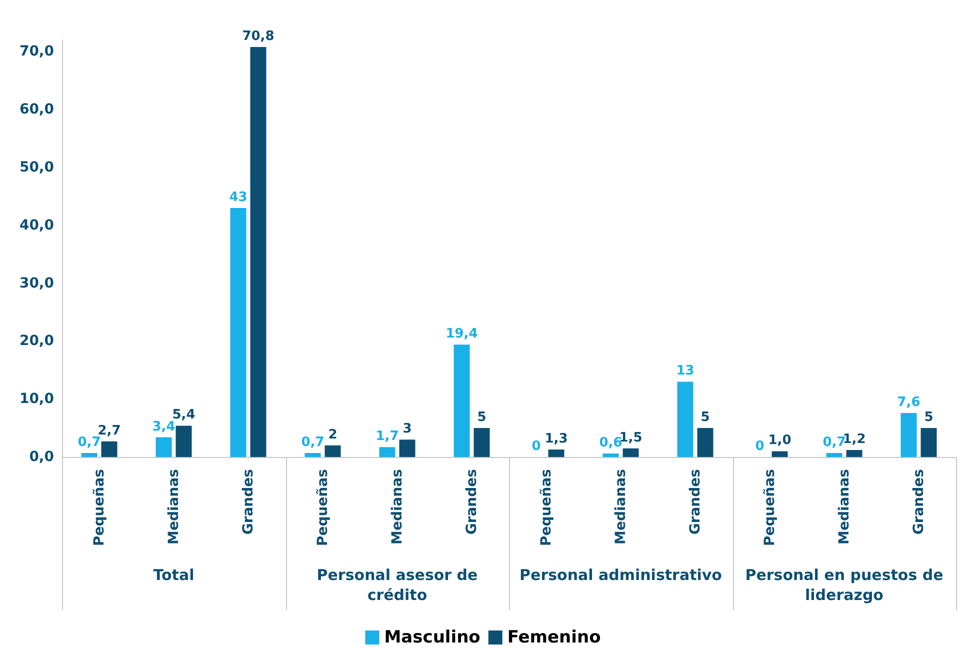 Image resolution: width=966 pixels, height=653 pixels. What do you see at coordinates (36, 110) in the screenshot?
I see `y-tick-label: 60,0` at bounding box center [36, 110].